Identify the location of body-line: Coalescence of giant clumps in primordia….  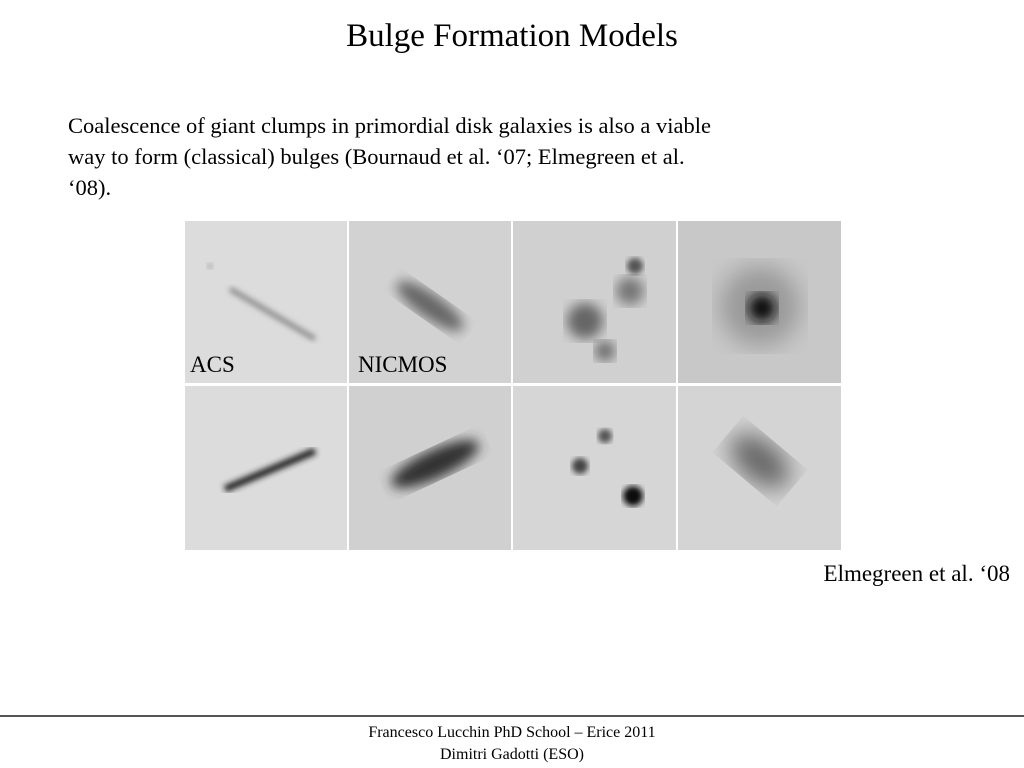
(389, 125).